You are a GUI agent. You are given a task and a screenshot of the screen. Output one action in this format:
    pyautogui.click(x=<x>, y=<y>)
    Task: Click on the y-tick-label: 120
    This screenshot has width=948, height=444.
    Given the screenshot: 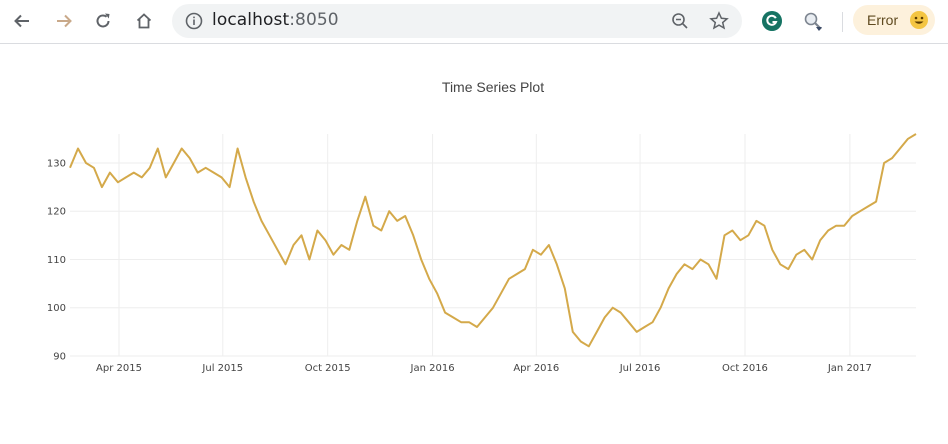 What is the action you would take?
    pyautogui.click(x=56, y=212)
    